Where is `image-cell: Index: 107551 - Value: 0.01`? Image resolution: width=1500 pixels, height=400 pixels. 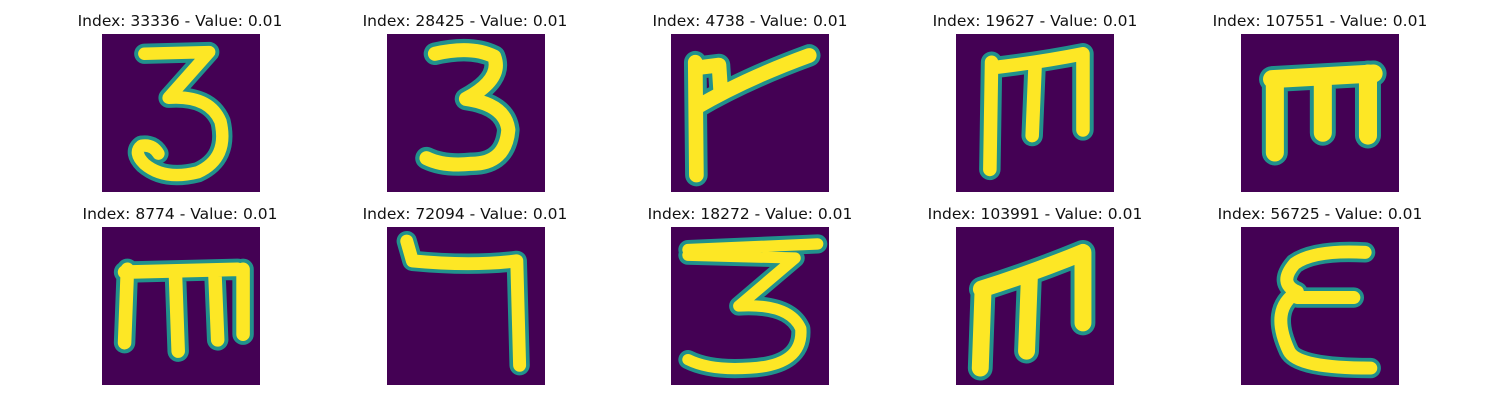 image-cell: Index: 107551 - Value: 0.01 is located at coordinates (1320, 107).